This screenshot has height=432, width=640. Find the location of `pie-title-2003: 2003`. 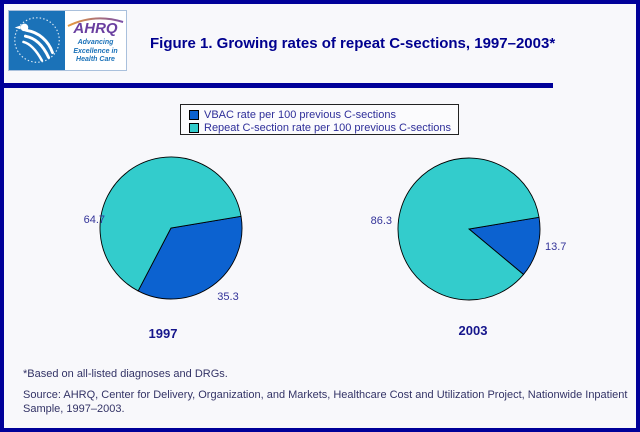

pie-title-2003: 2003 is located at coordinates (473, 330).